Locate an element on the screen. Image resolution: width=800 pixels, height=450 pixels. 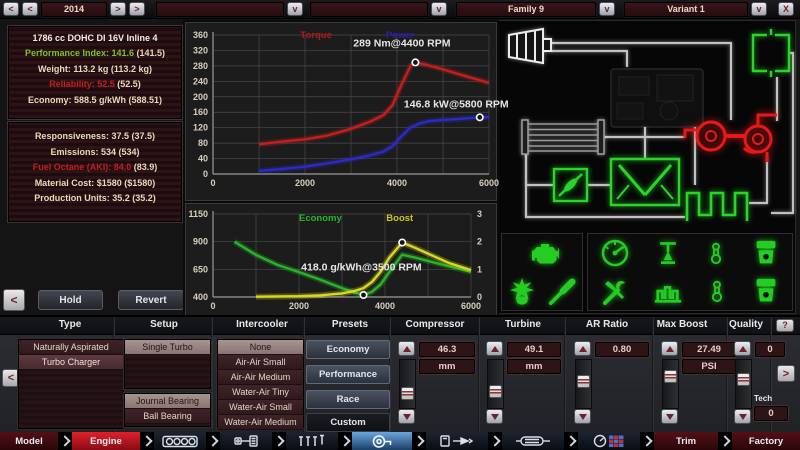
intercooler-option-selected: None is located at coordinates (260, 347).